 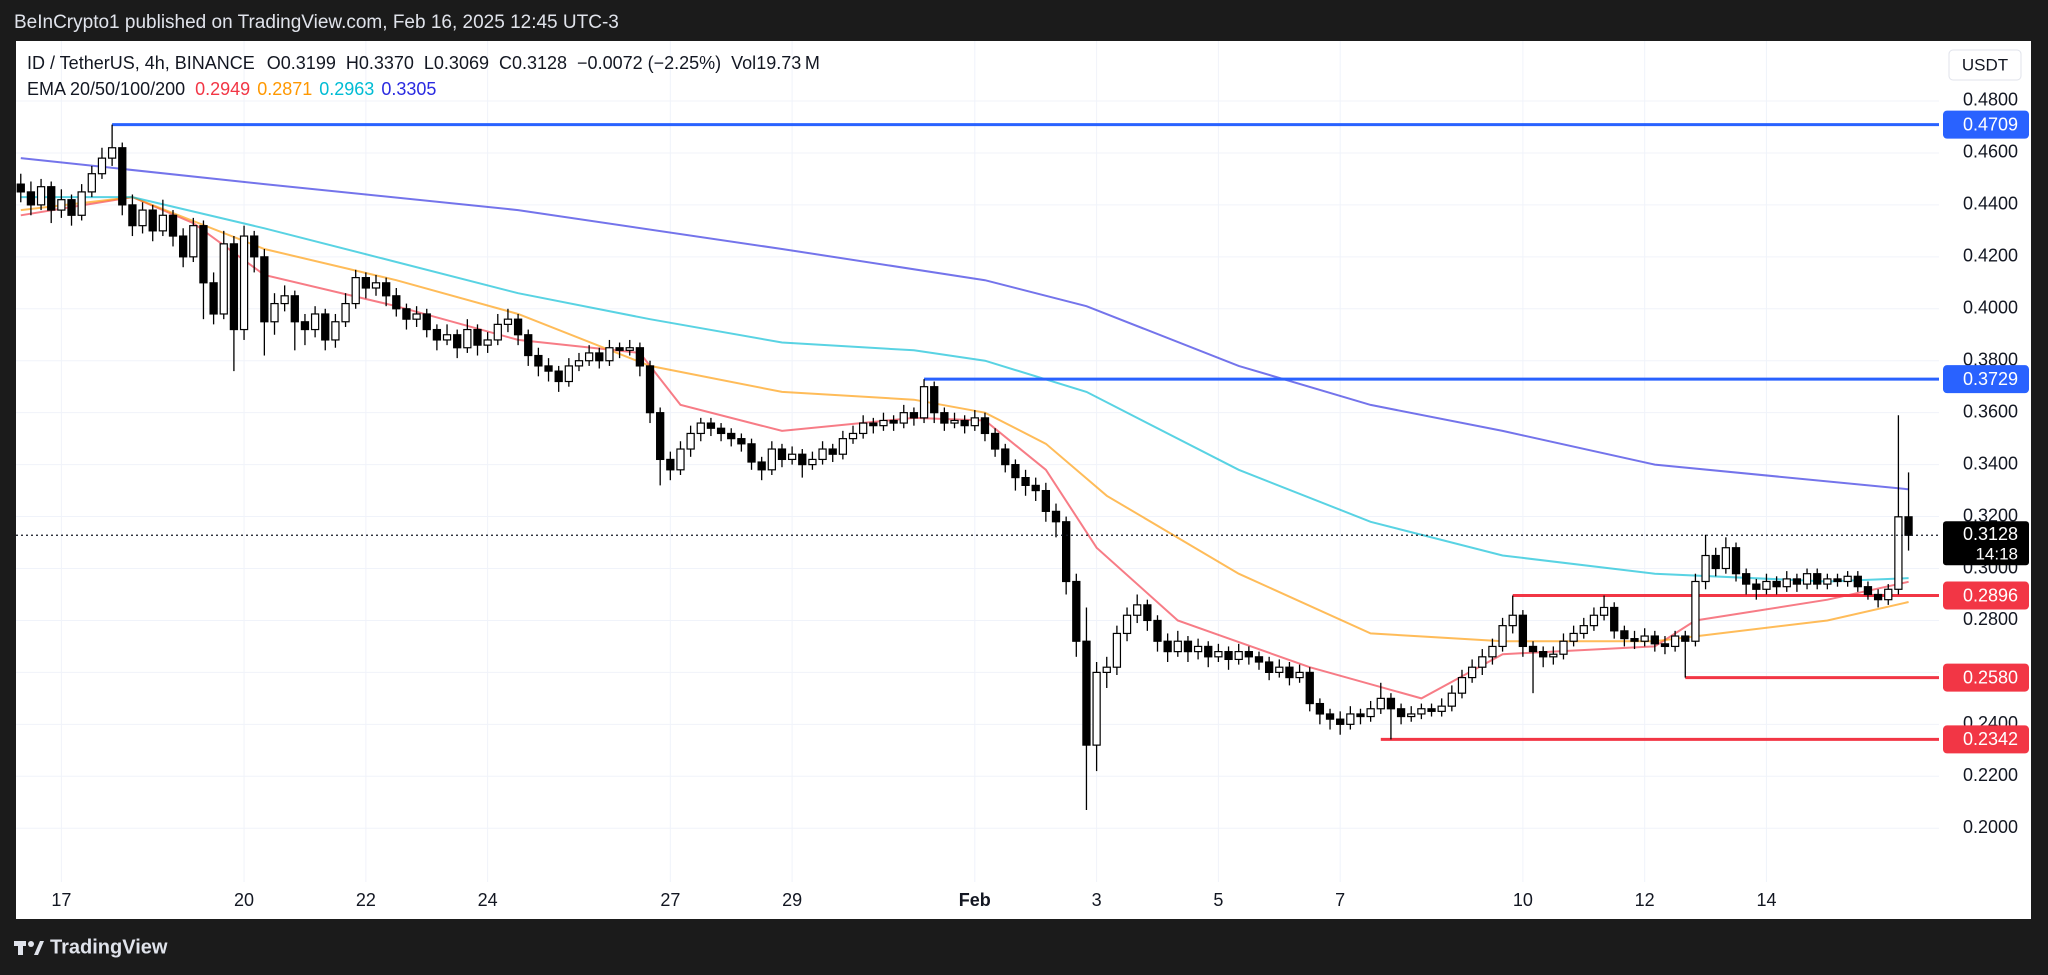 What do you see at coordinates (1990, 379) in the screenshot?
I see `price-tag-label: 0.3729` at bounding box center [1990, 379].